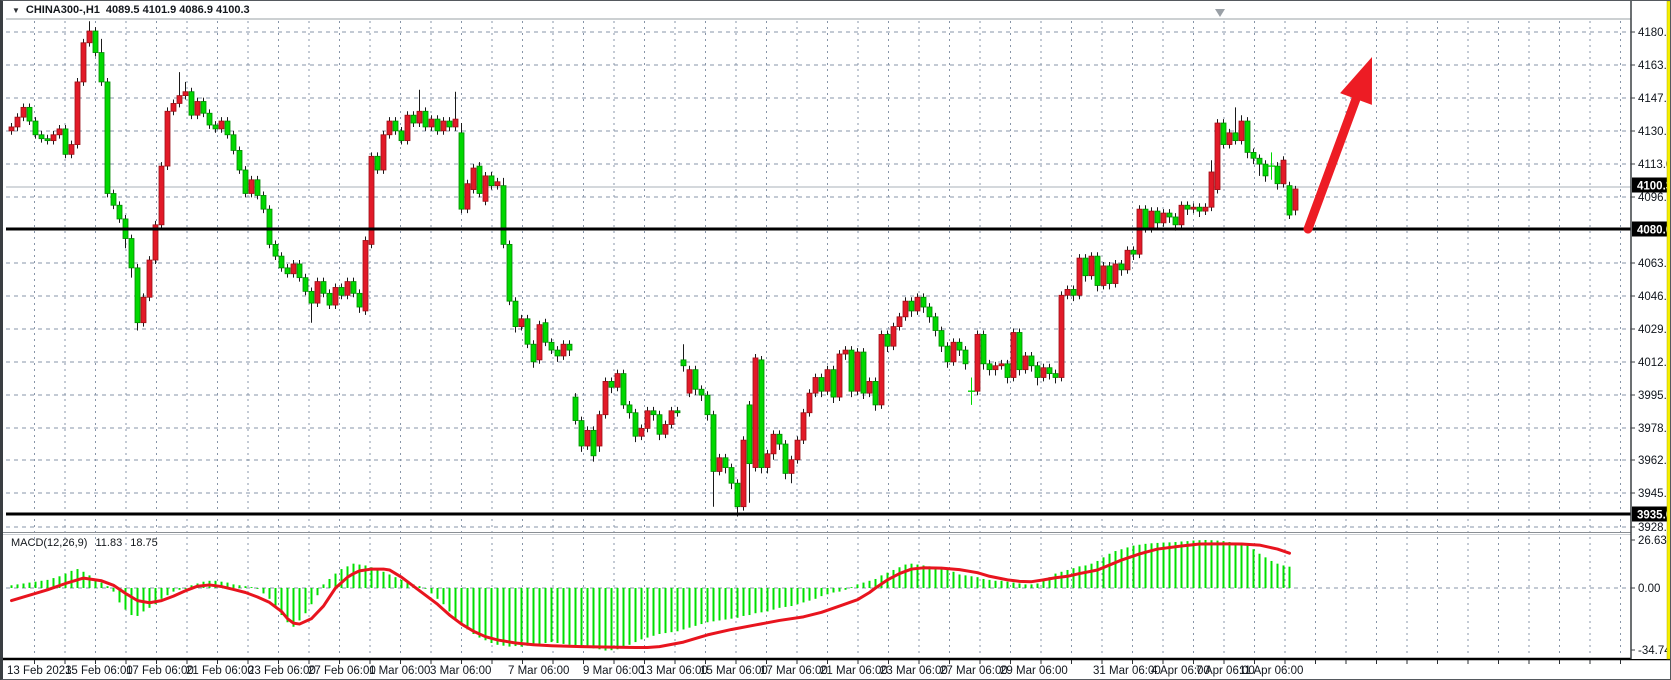 This screenshot has width=1671, height=680. What do you see at coordinates (62, 10) in the screenshot?
I see `symbol-timeframe-label: CHINA300-,H1` at bounding box center [62, 10].